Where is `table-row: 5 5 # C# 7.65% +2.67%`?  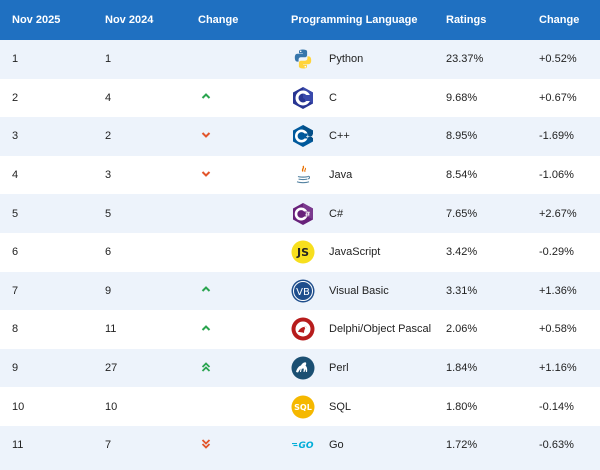
table-row: 5 5 # C# 7.65% +2.67% is located at coordinates (300, 213).